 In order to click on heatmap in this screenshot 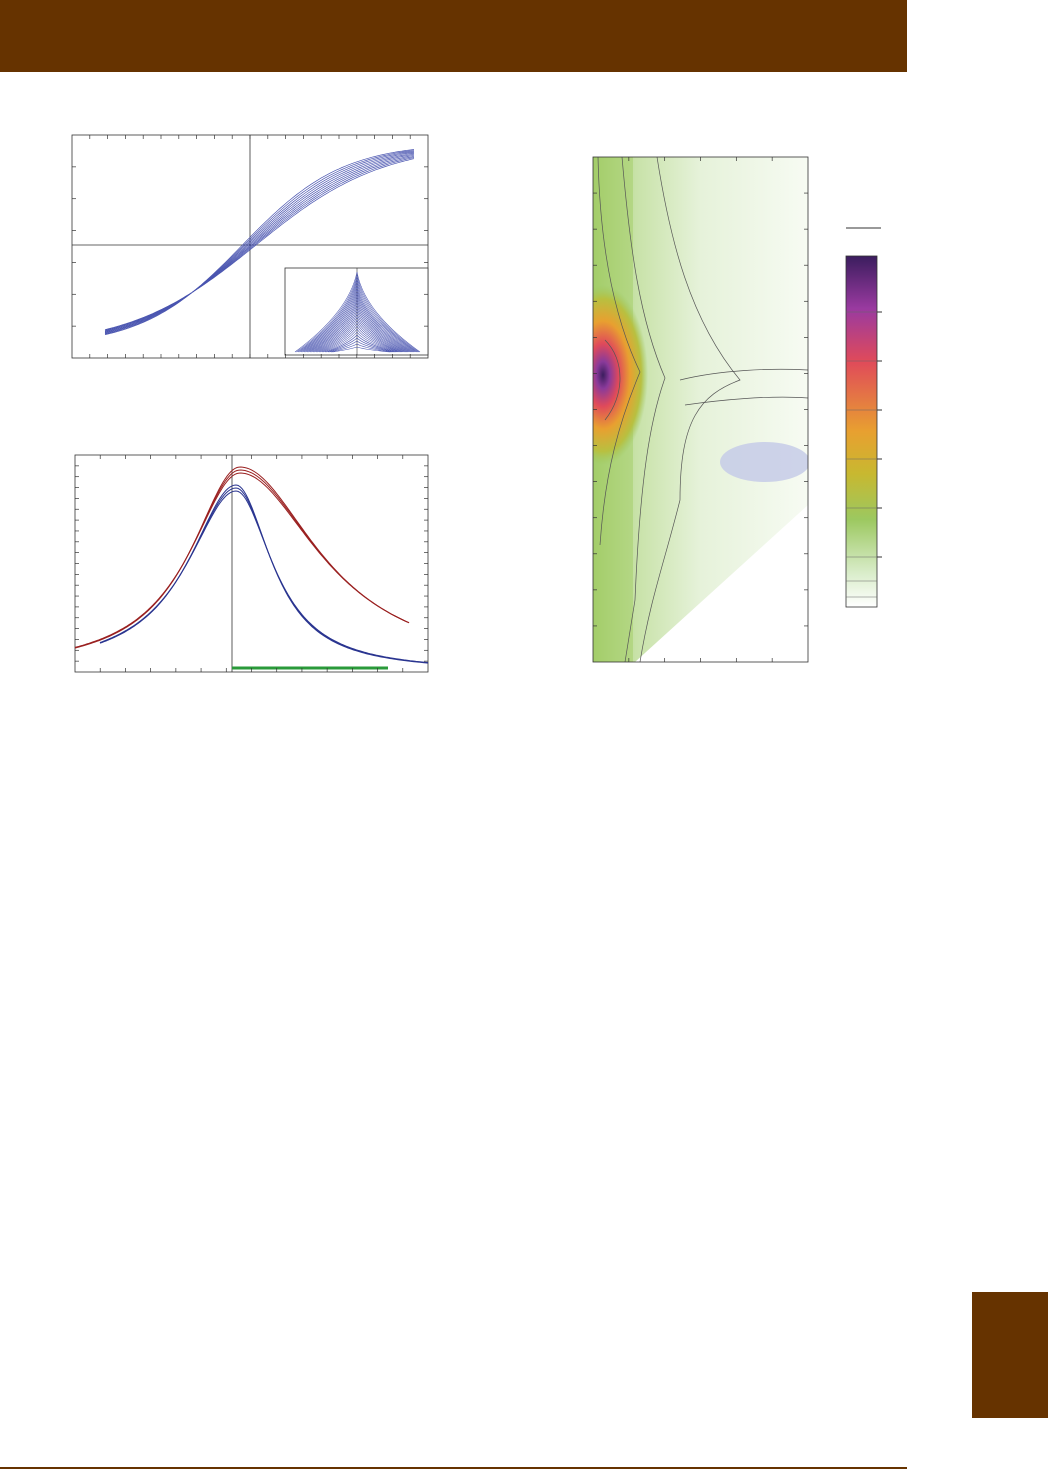, I will do `click(700, 409)`.